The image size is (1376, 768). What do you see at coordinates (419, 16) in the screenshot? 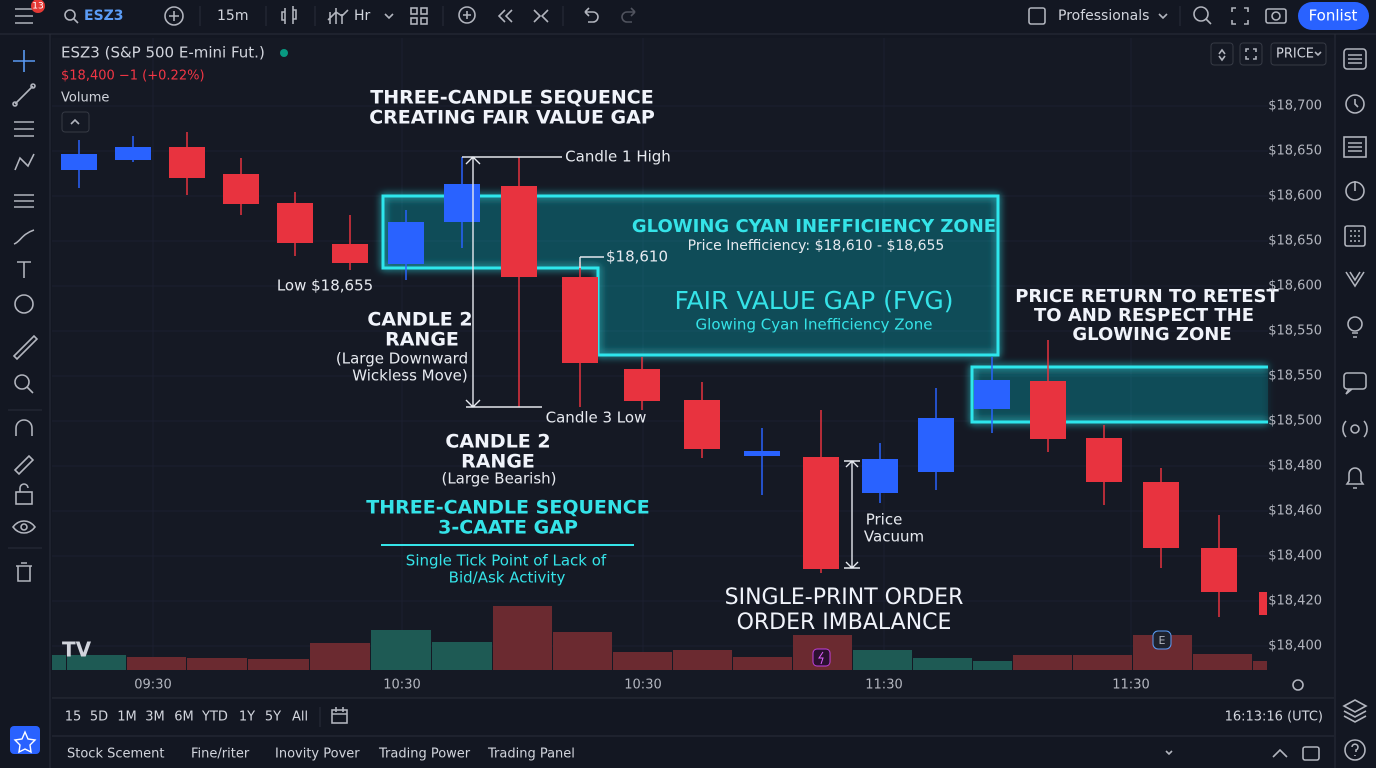
I see `layout` at bounding box center [419, 16].